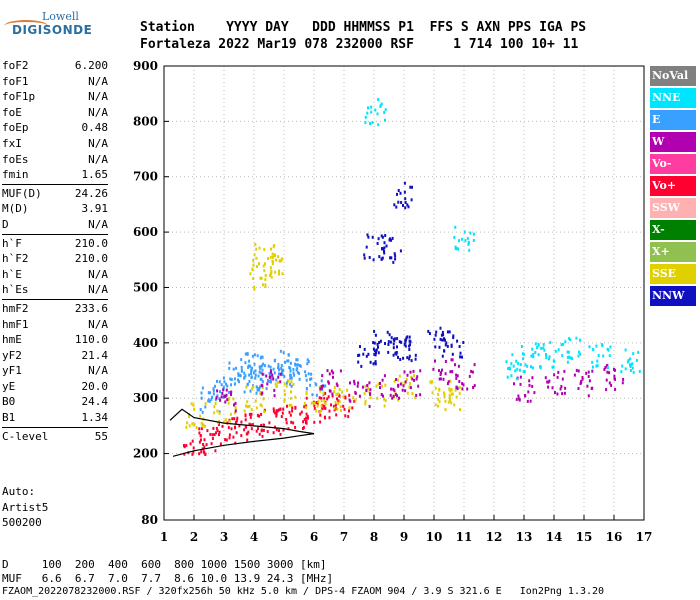 Image resolution: width=700 pixels, height=600 pixels. Describe the element at coordinates (55, 309) in the screenshot. I see `param-row: hmF2 233.6` at that location.